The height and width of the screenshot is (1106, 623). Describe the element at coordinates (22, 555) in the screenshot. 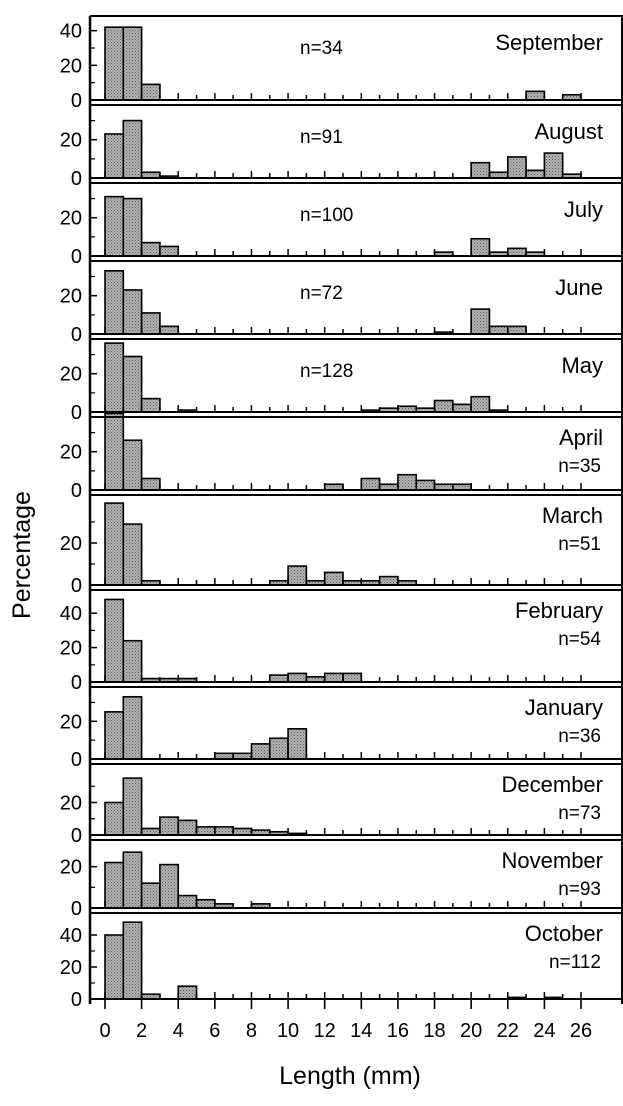

I see `y-axis-label: Percentage` at that location.